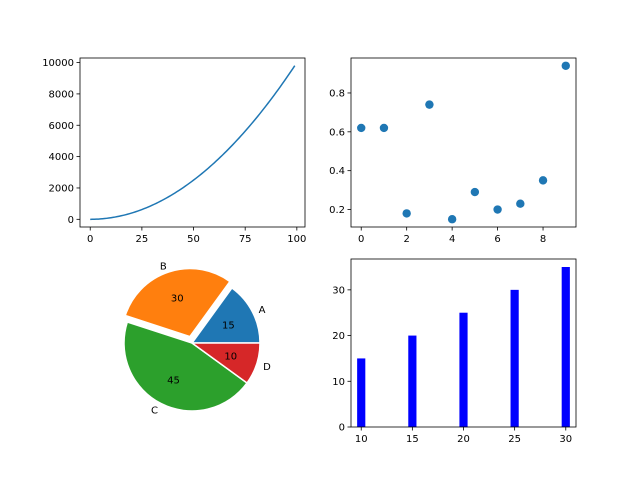 This screenshot has height=480, width=640. I want to click on bar-chart-x-tick-label: 30, so click(565, 439).